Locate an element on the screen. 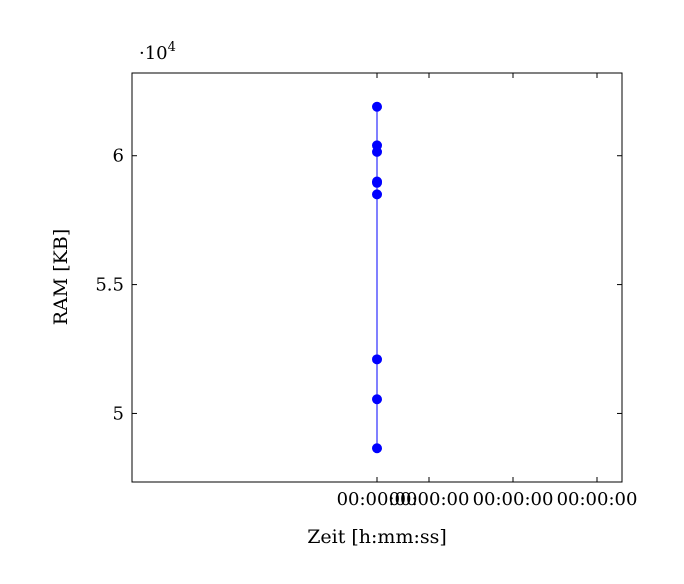 The image size is (684, 584). y-tick-label: 6 is located at coordinates (118, 156).